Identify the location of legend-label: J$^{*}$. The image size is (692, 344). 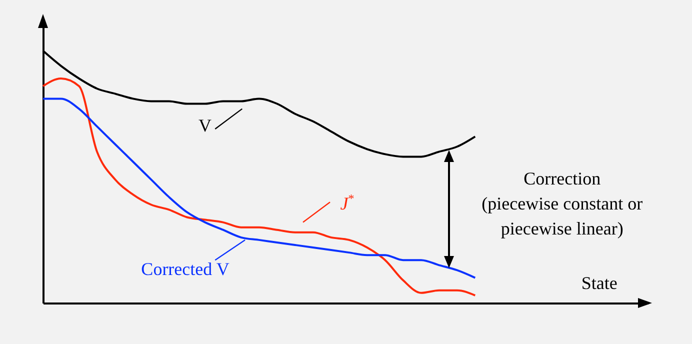
(347, 203).